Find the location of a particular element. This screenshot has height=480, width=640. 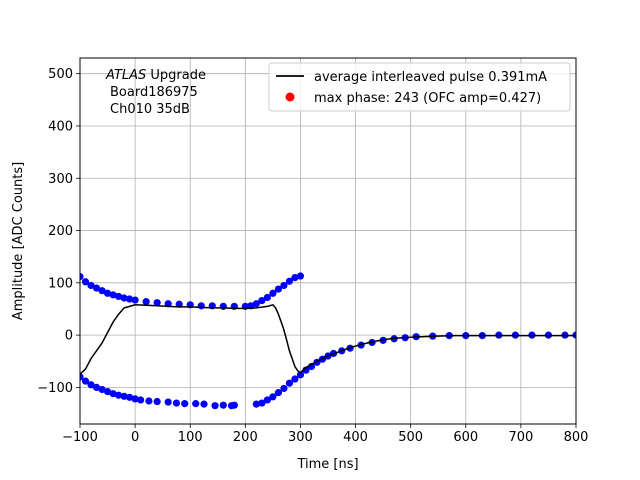

y-tick-label: 200 is located at coordinates (60, 231).